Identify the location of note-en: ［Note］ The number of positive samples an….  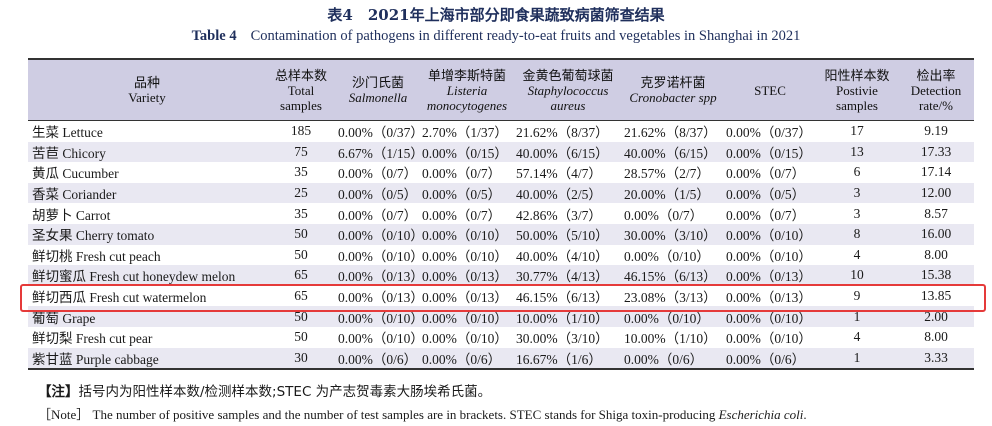
(422, 413).